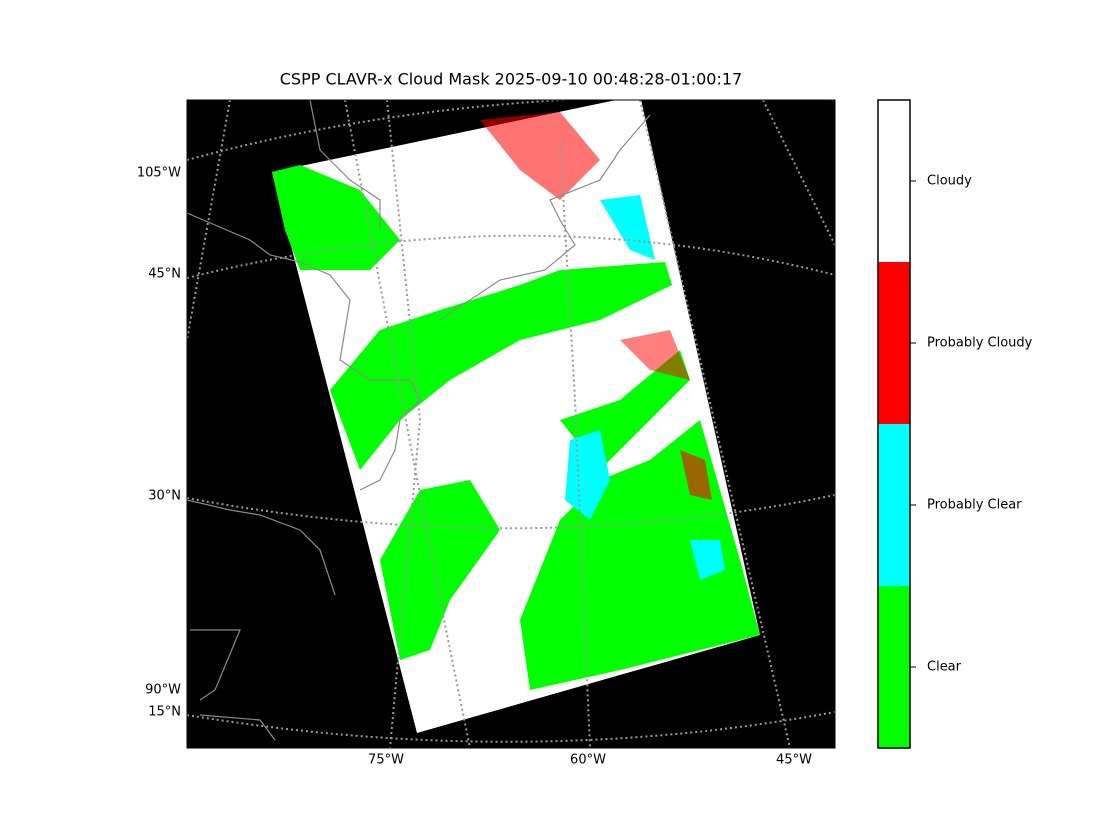  Describe the element at coordinates (944, 667) in the screenshot. I see `colorbar-label: Clear` at that location.